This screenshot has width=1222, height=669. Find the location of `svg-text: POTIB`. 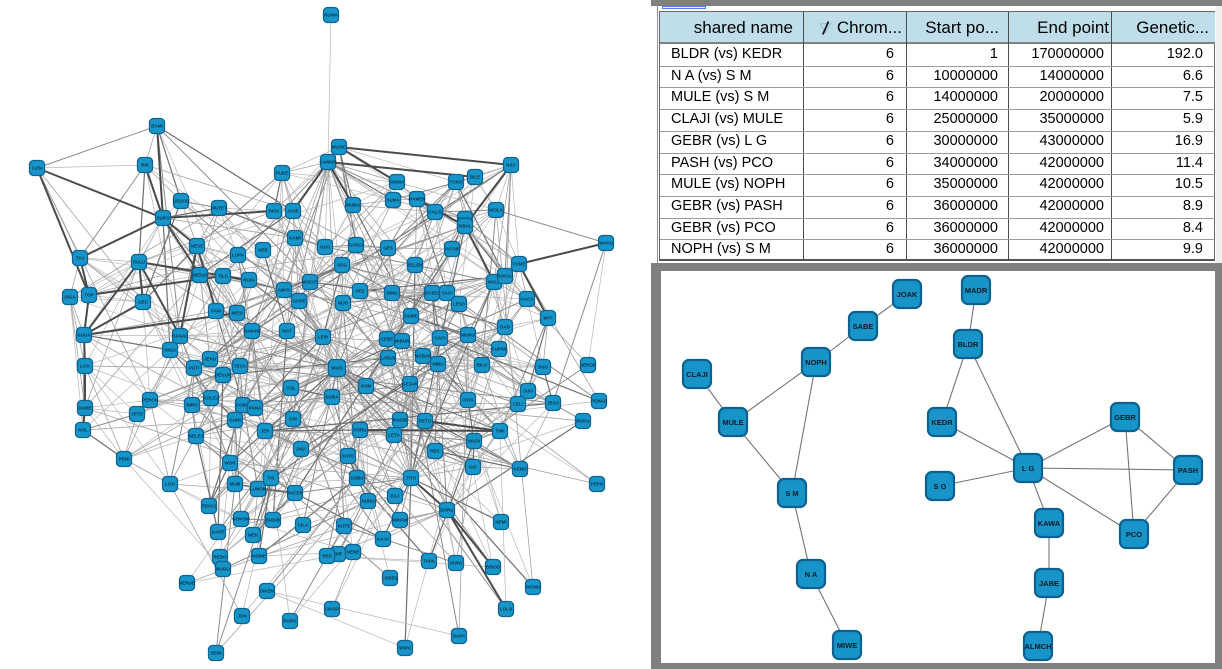

svg-text: POTIB is located at coordinates (452, 249).